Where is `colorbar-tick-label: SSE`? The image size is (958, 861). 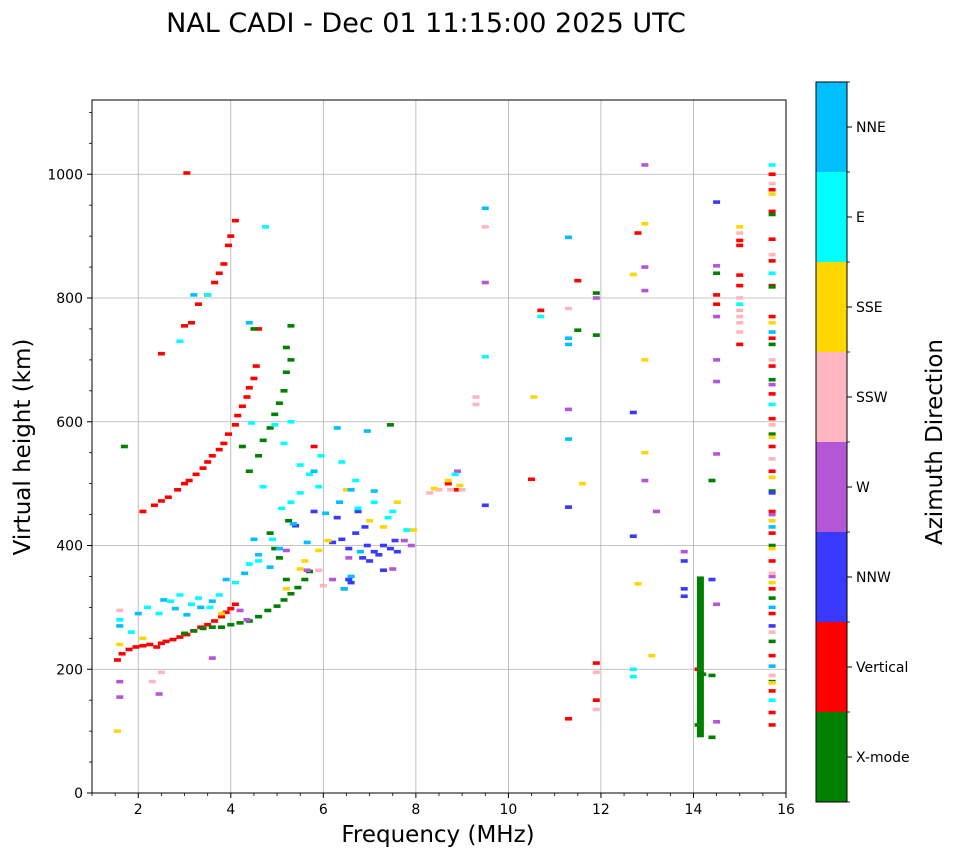
colorbar-tick-label: SSE is located at coordinates (869, 308).